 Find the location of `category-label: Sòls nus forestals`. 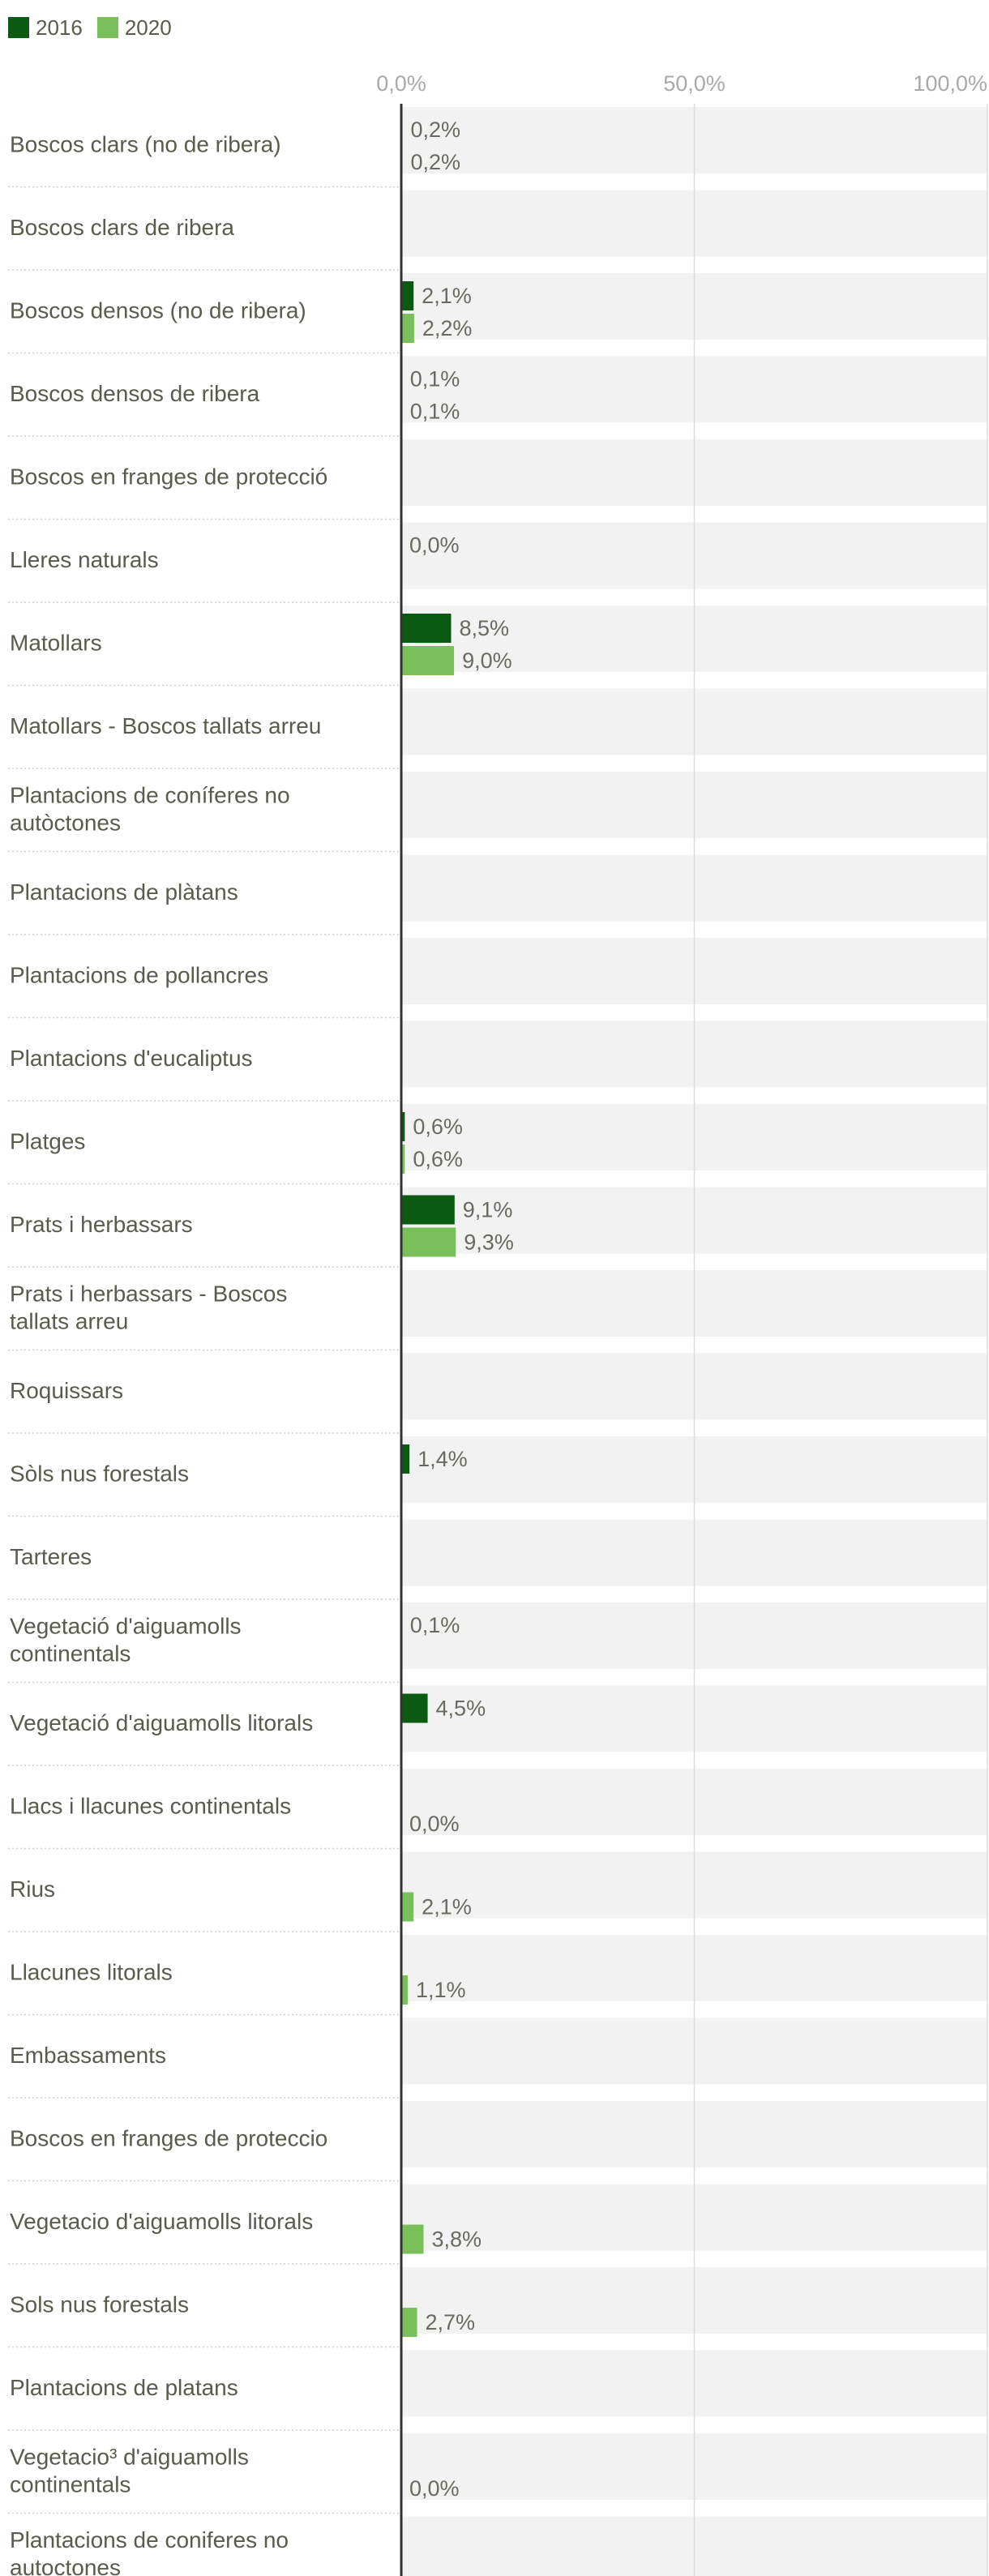

category-label: Sòls nus forestals is located at coordinates (99, 1473).